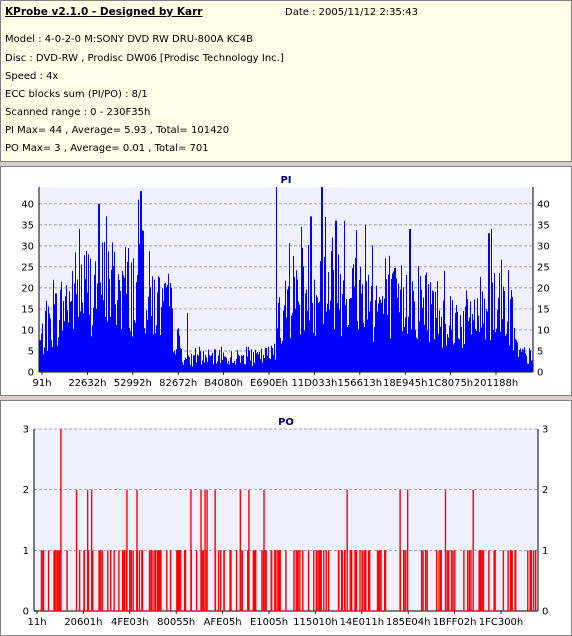 The width and height of the screenshot is (572, 636). I want to click on info-speed: Speed : 4x, so click(32, 76).